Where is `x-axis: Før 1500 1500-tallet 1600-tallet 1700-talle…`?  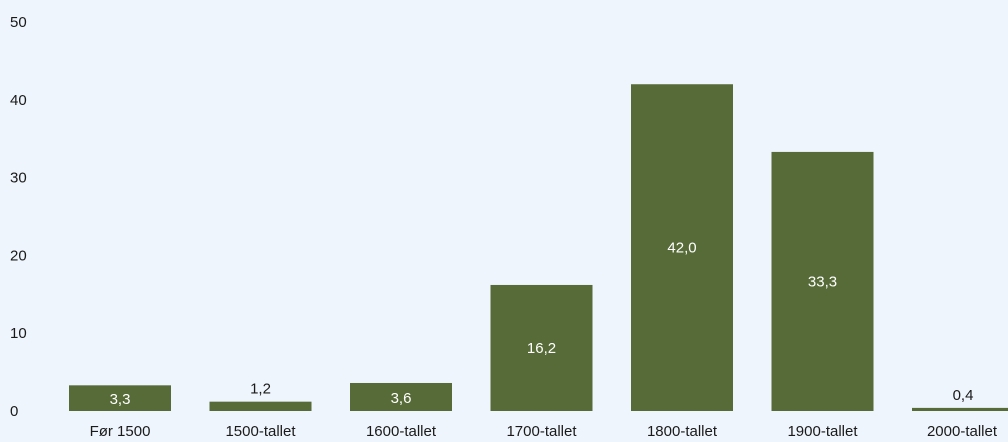
x-axis: Før 1500 1500-tallet 1600-tallet 1700-talle… is located at coordinates (544, 431).